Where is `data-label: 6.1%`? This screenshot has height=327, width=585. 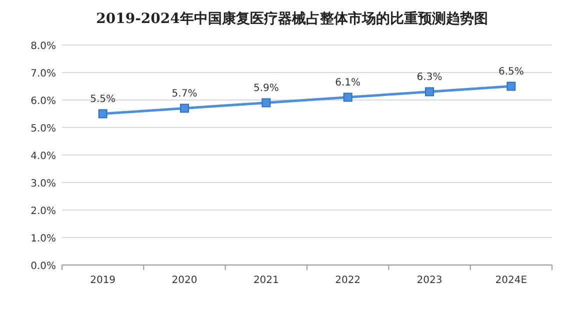 data-label: 6.1% is located at coordinates (348, 82).